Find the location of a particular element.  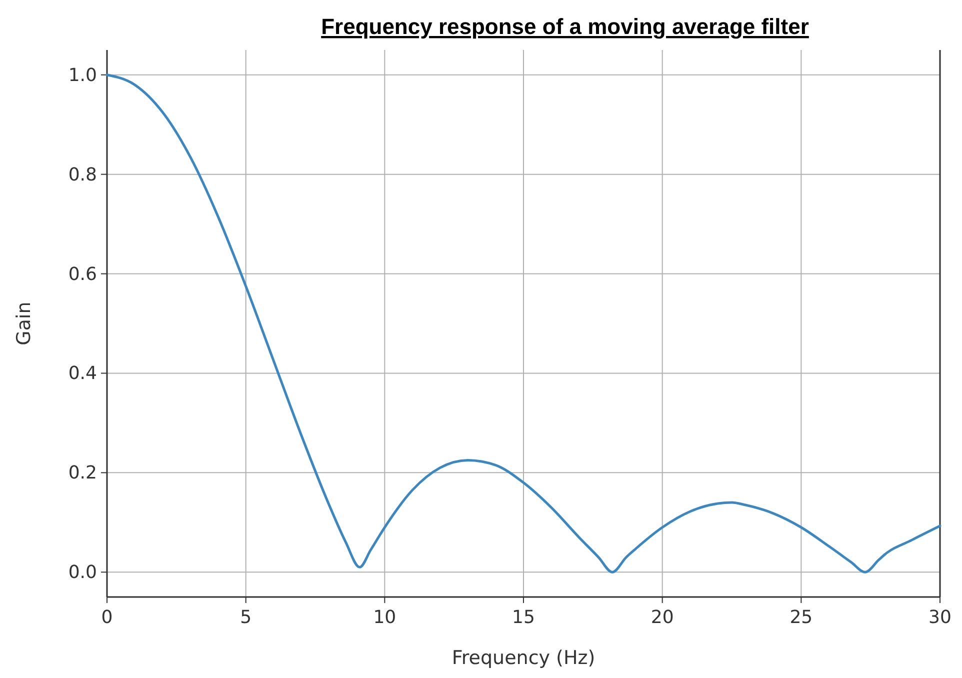

y-tick-label: 0.8 is located at coordinates (82, 175).